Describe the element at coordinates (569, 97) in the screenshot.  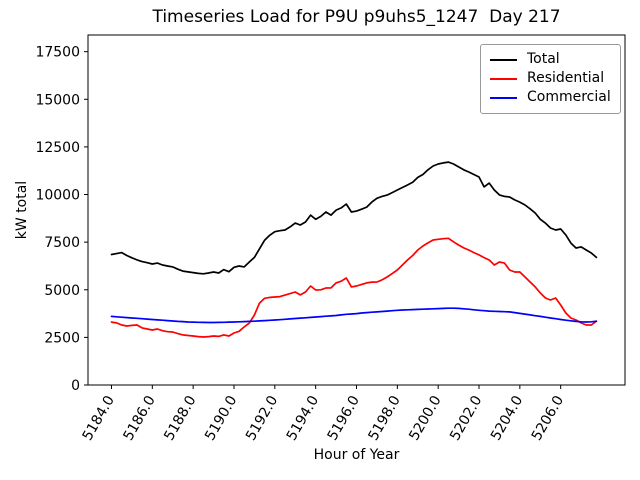
I see `legend-label: Commercial` at that location.